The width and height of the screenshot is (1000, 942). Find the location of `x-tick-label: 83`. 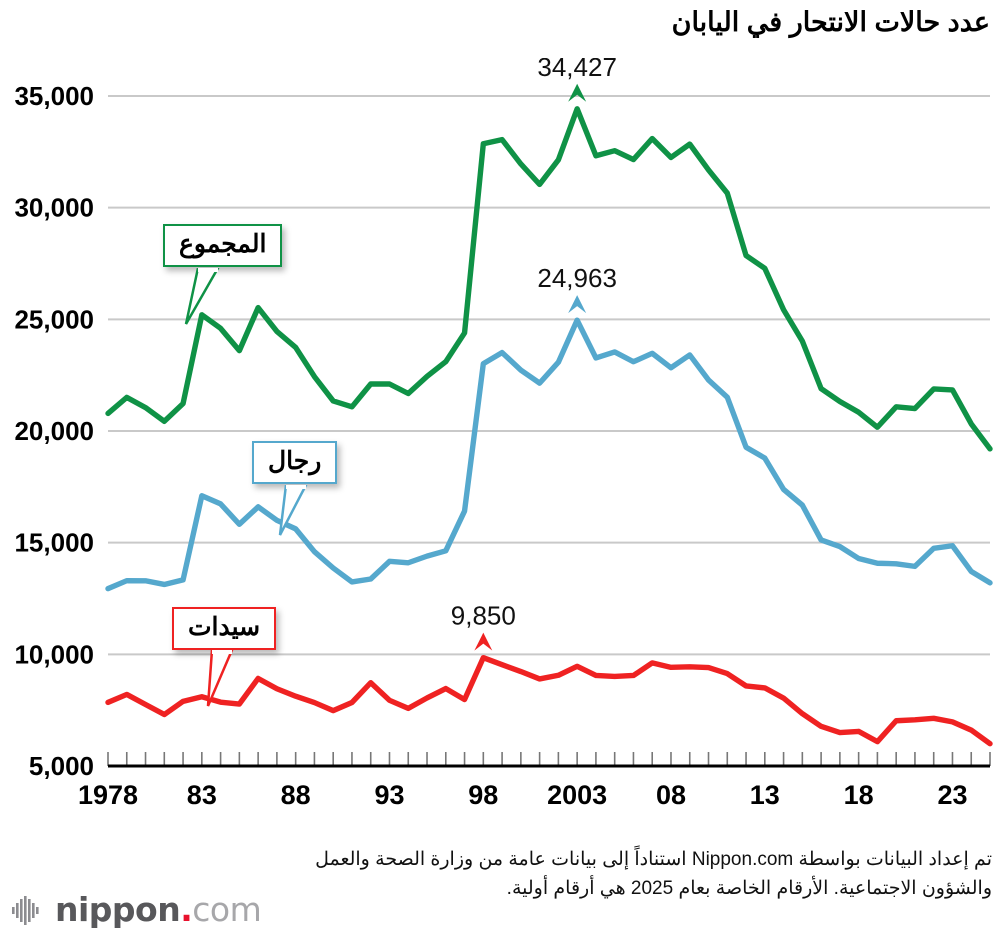

x-tick-label: 83 is located at coordinates (202, 795).